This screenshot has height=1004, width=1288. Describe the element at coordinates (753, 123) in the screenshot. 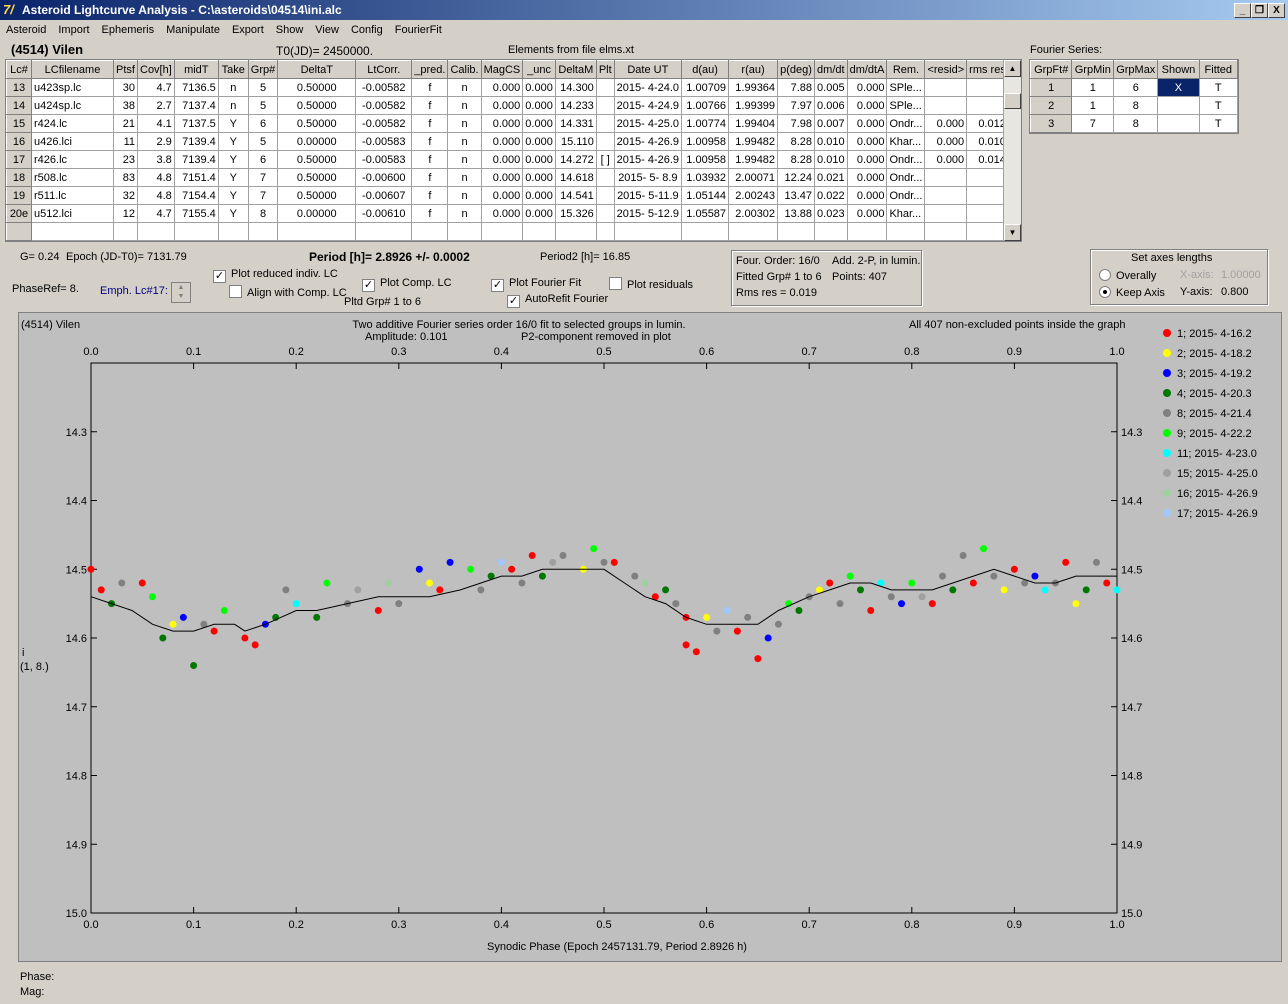

I see `table-cell: 1.99404` at that location.